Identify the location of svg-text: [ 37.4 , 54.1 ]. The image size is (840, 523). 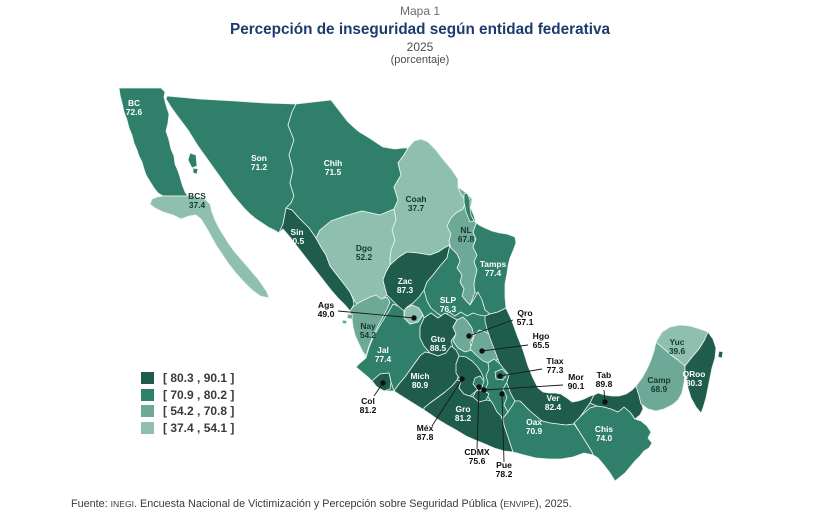
(198, 428).